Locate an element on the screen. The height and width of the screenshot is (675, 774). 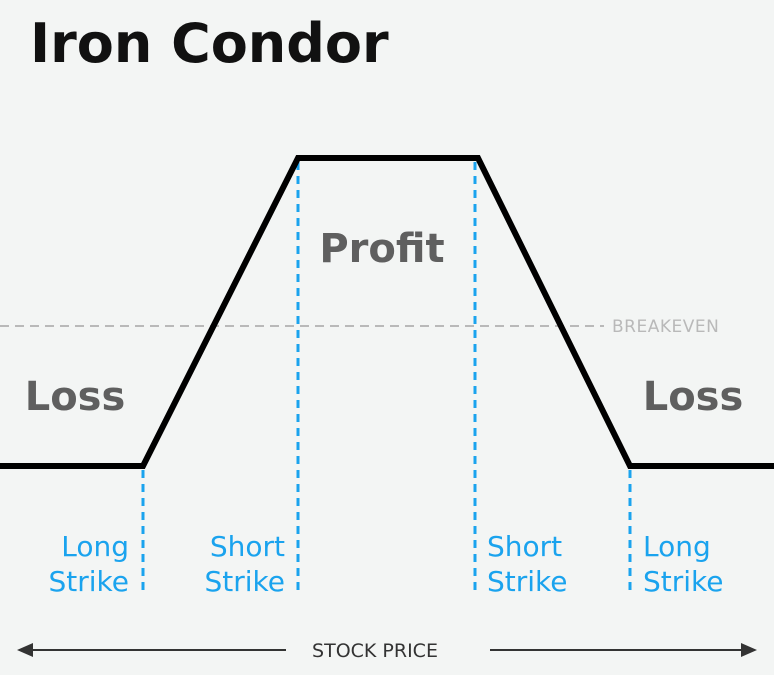
short-strike-left-label-line1: Short is located at coordinates (247, 546).